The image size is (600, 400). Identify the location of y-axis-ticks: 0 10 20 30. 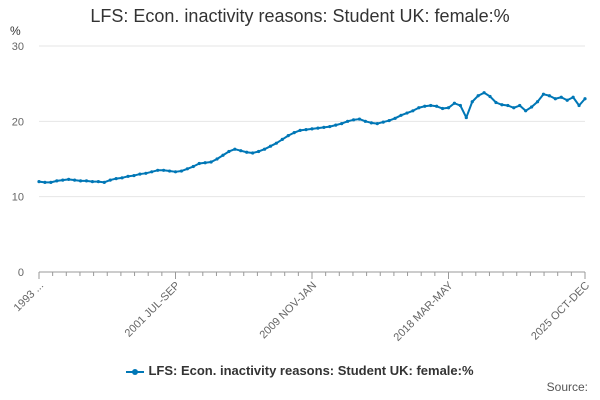
(18, 160).